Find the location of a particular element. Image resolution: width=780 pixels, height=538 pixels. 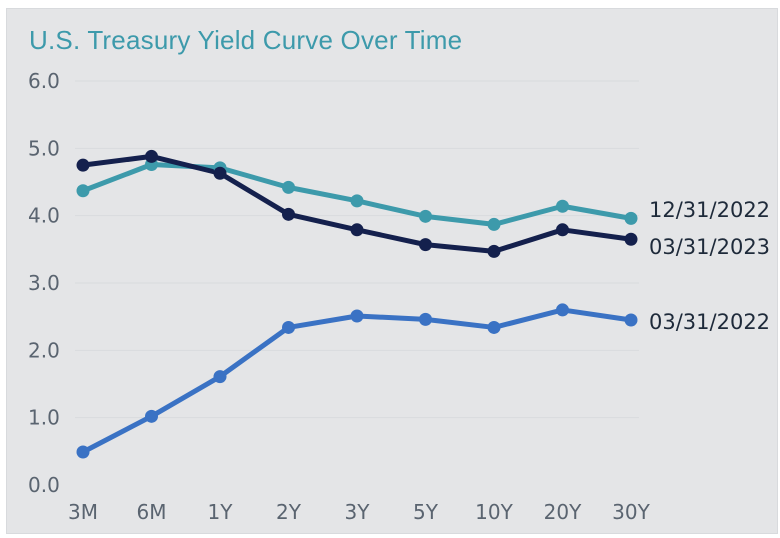

x-tick-label: 10Y is located at coordinates (494, 512).